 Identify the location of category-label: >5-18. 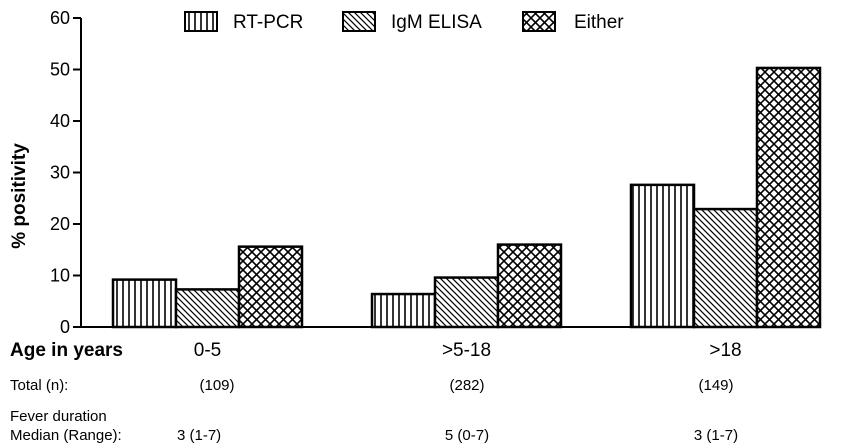
(466, 350).